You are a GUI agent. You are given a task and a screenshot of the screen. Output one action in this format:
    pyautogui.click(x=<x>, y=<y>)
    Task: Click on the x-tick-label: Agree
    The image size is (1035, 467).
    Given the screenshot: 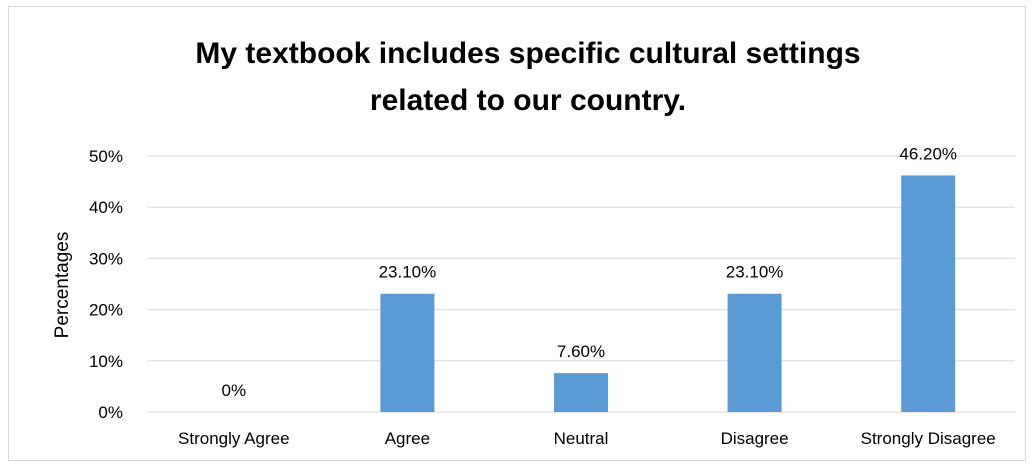 What is the action you would take?
    pyautogui.click(x=407, y=438)
    